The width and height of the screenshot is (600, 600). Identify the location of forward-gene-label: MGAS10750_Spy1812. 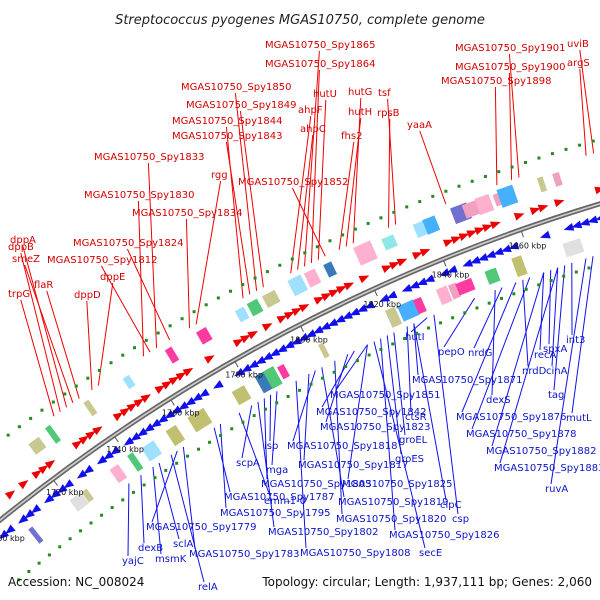
(102, 260).